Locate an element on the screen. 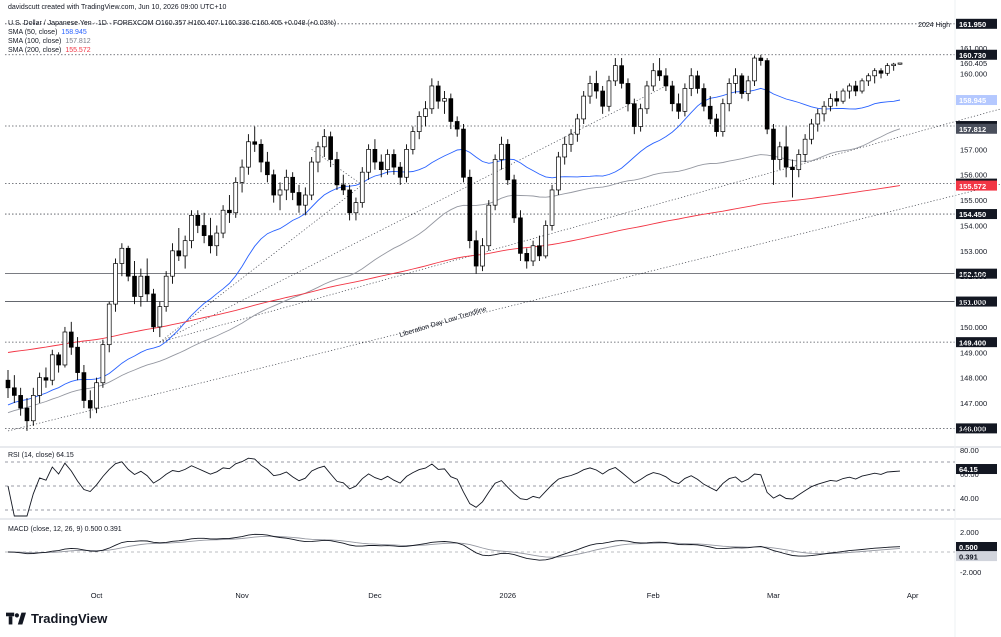  sma50-label: SMA (50, close) is located at coordinates (33, 32).